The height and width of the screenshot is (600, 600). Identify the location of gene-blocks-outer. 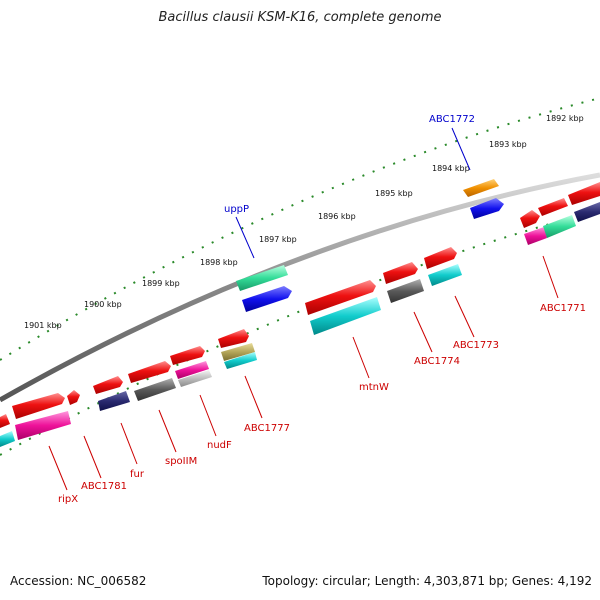
(418, 245).